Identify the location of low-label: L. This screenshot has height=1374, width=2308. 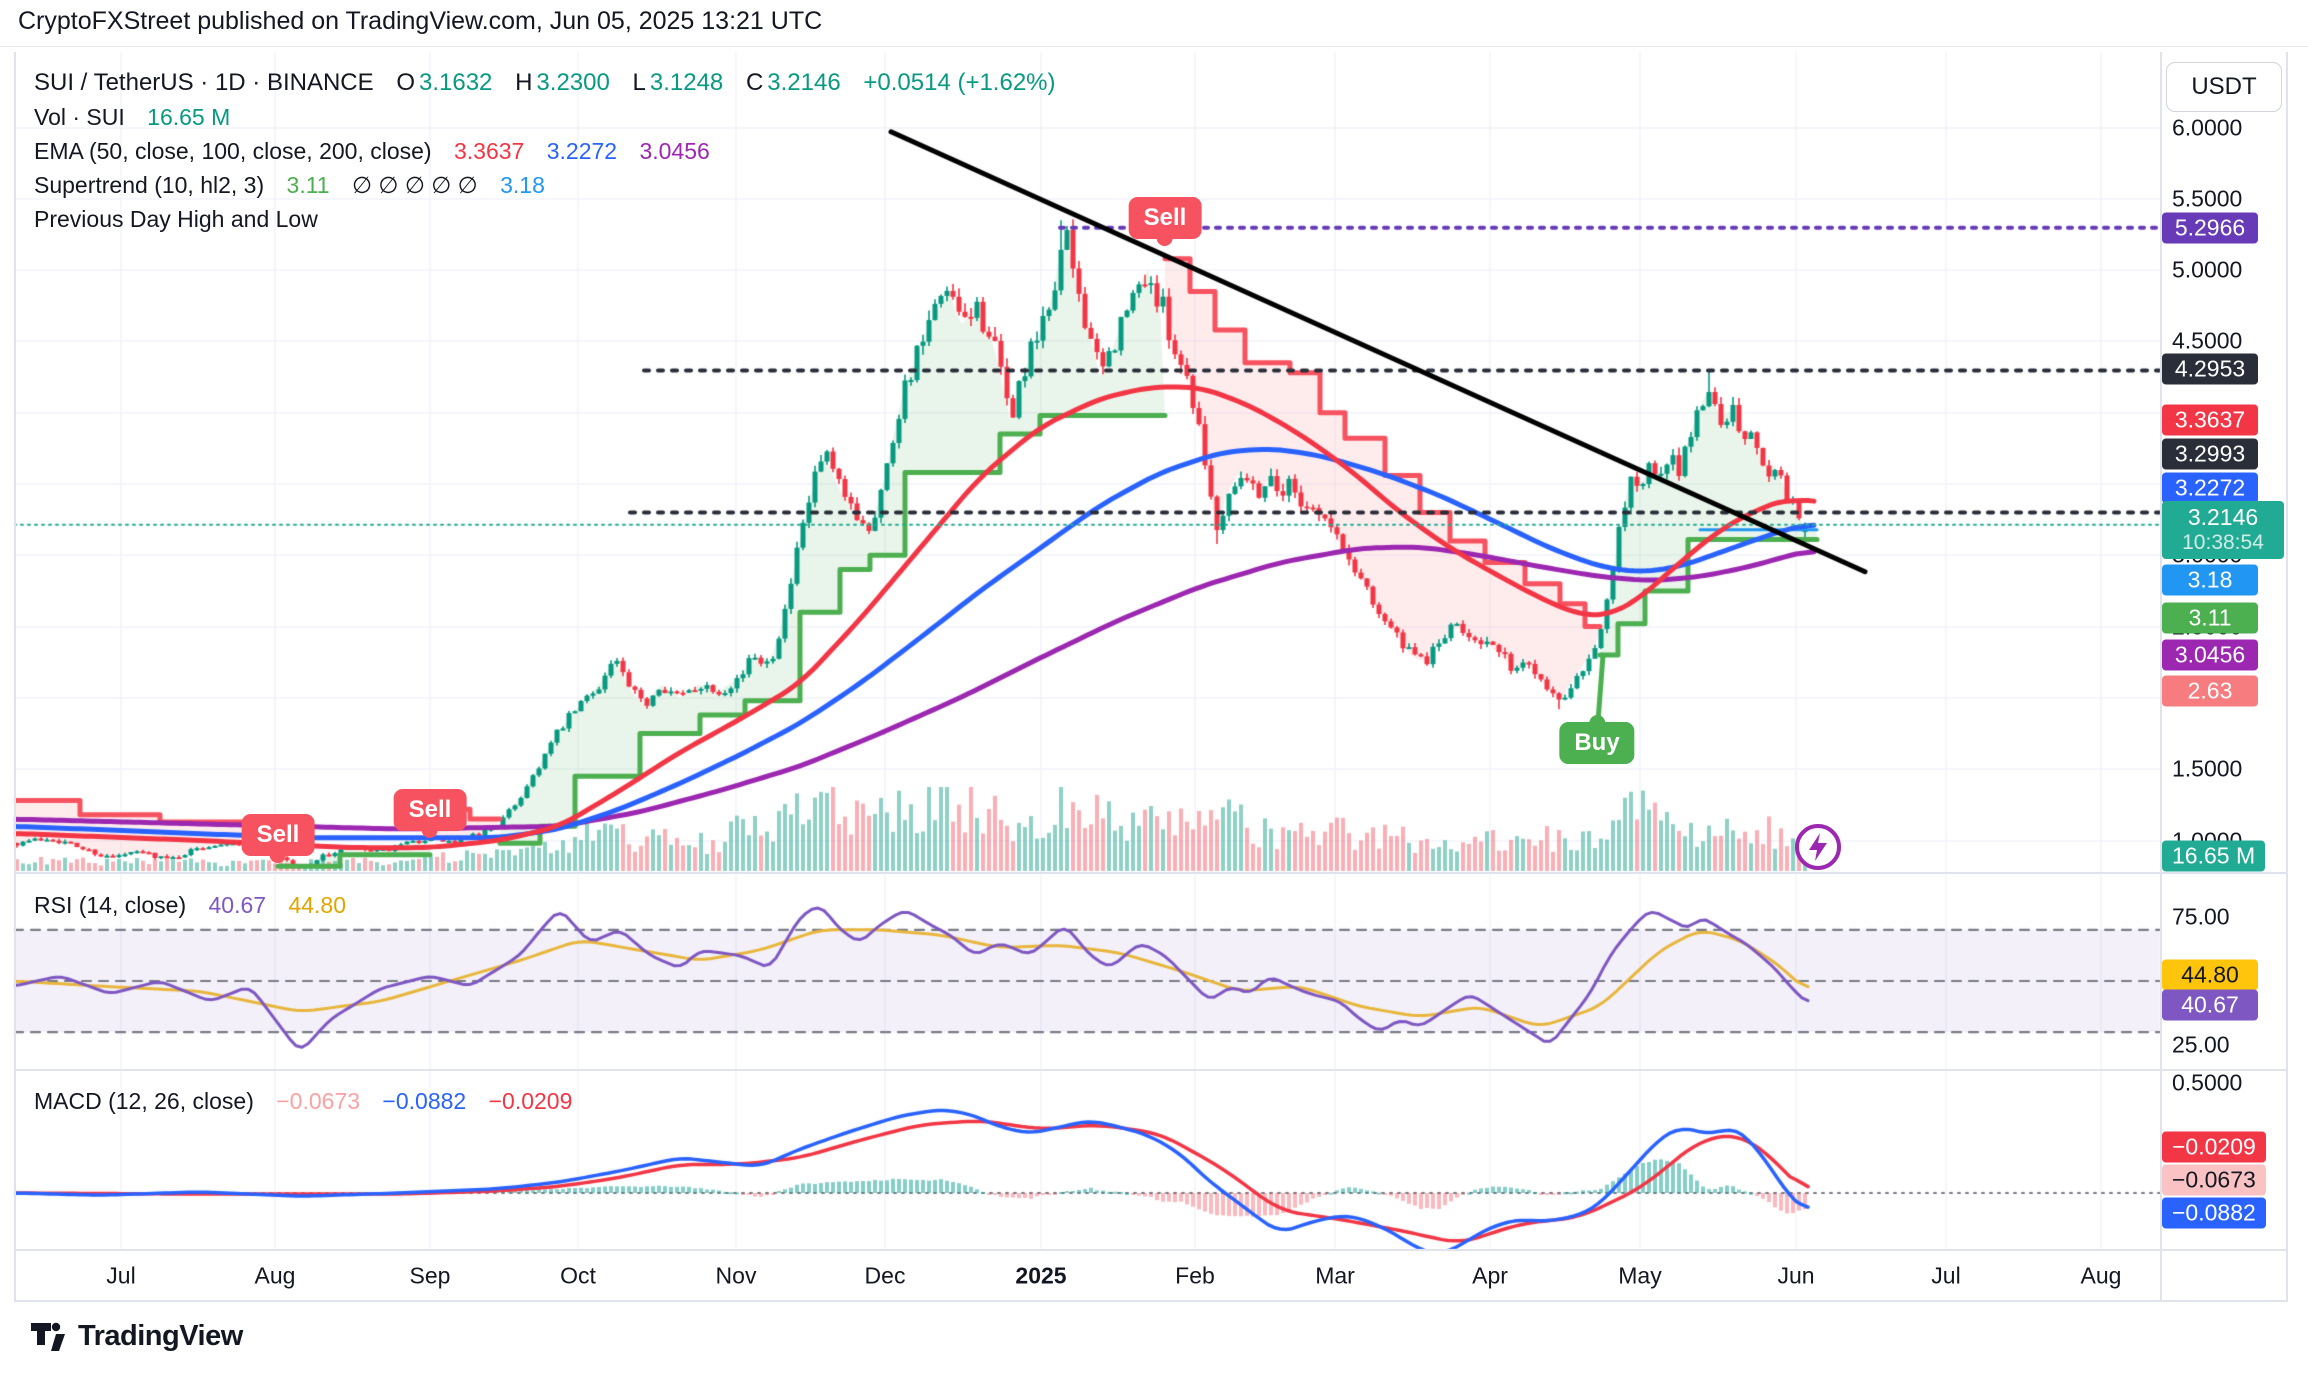
(639, 82).